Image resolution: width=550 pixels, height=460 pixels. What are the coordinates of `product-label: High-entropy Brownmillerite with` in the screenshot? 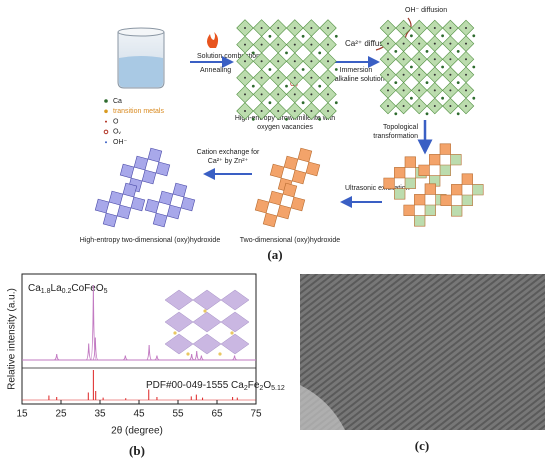 It's located at (285, 118).